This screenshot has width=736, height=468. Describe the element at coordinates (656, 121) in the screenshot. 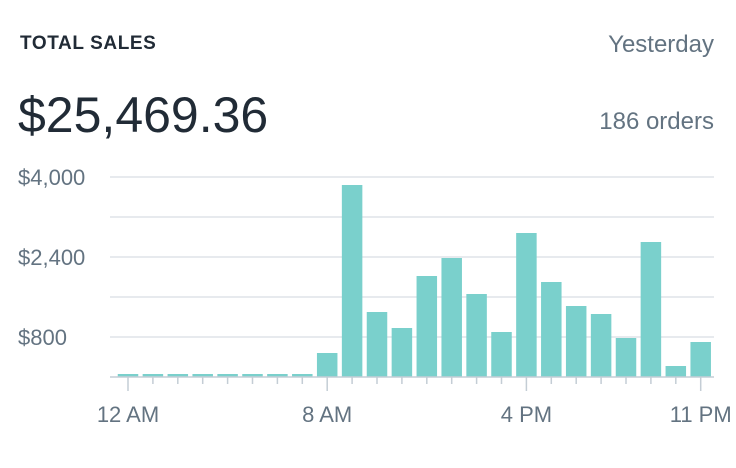

I see `order-count: 186 orders` at that location.